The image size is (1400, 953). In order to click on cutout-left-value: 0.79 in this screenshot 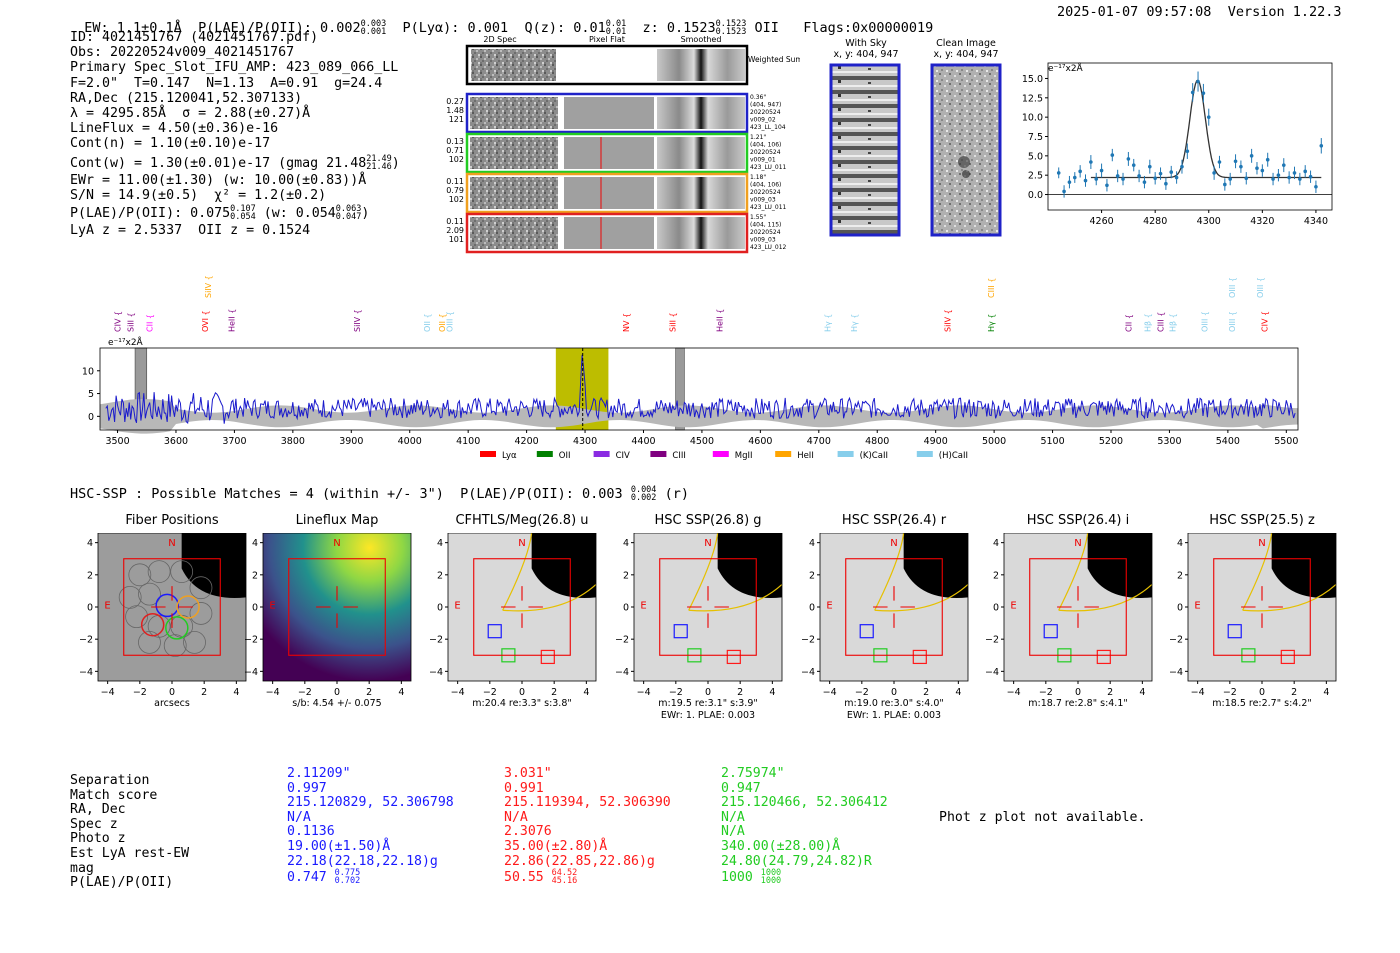, I will do `click(455, 190)`.